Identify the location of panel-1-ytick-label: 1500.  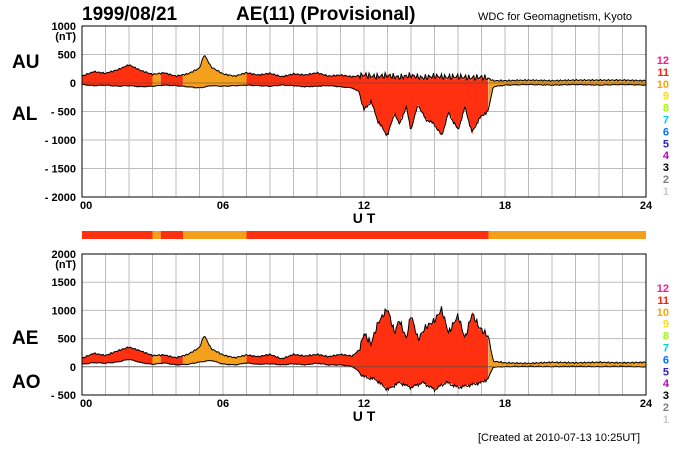
(64, 283).